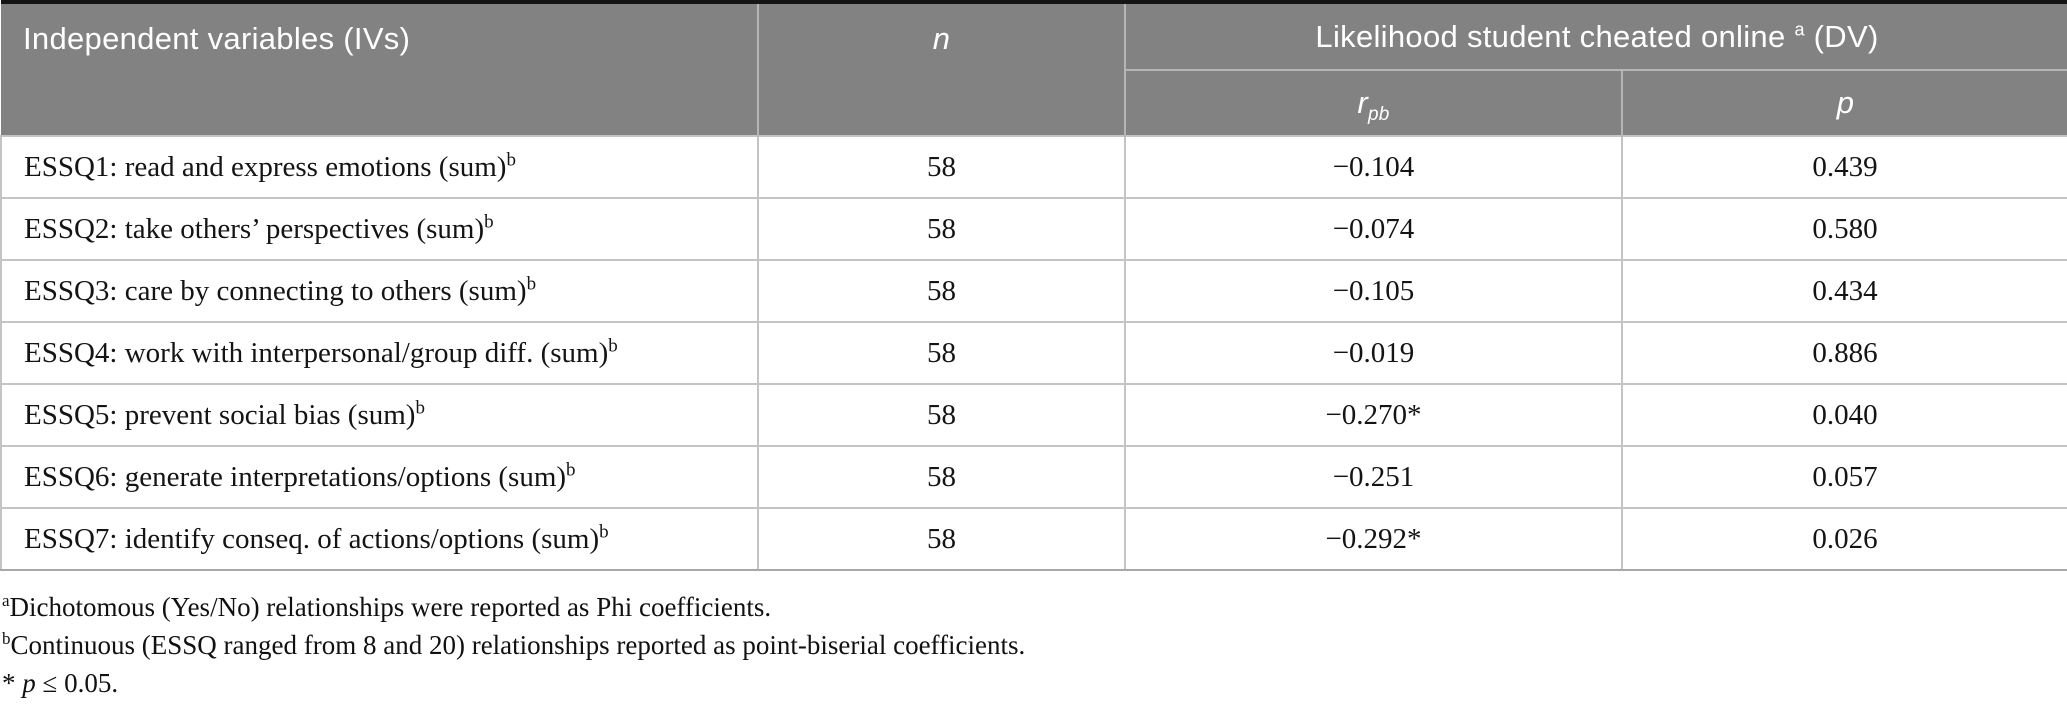  What do you see at coordinates (1373, 167) in the screenshot?
I see `cell-rpb: −0.104` at bounding box center [1373, 167].